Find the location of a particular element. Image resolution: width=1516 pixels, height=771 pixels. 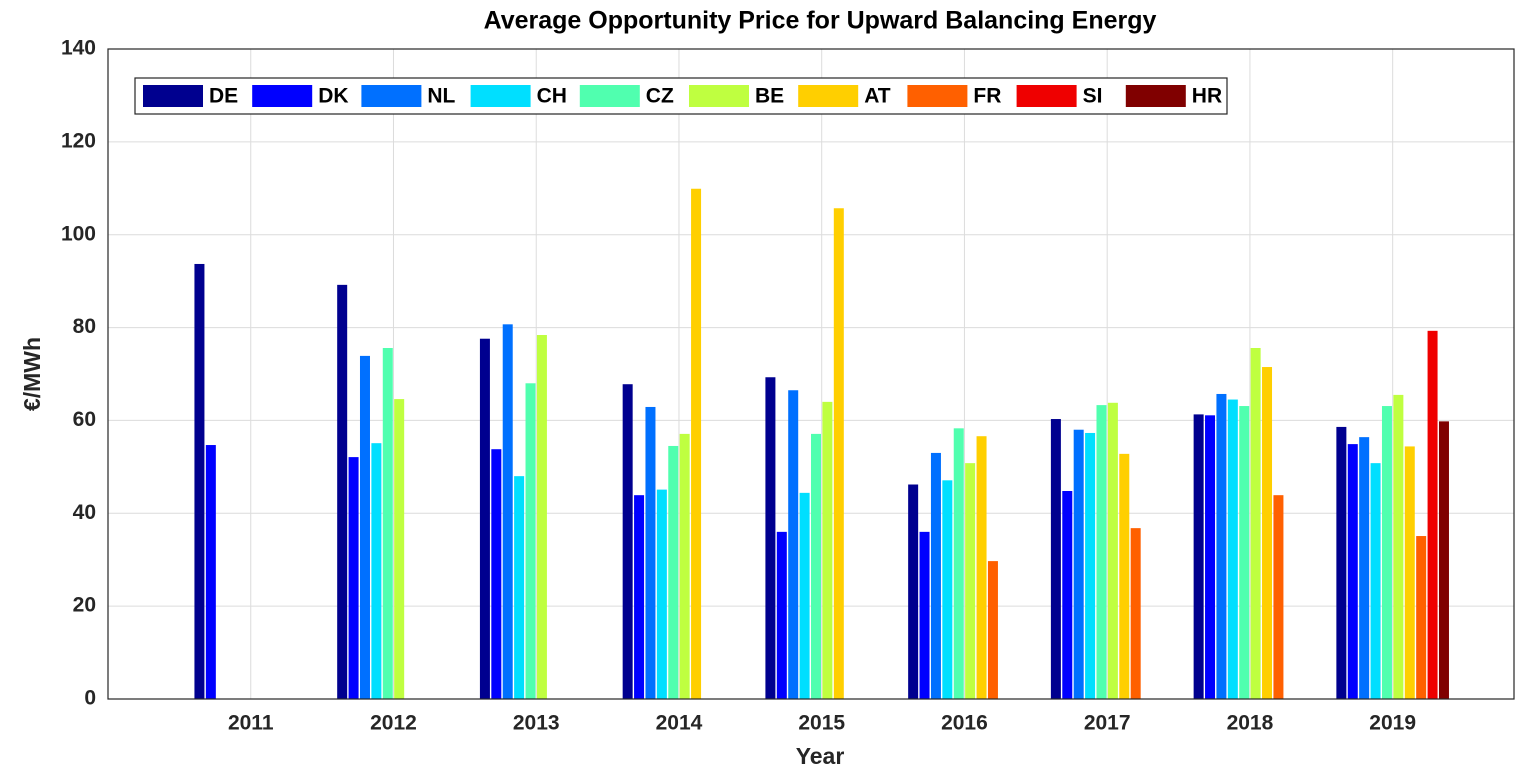

legend-label: AT is located at coordinates (877, 96).